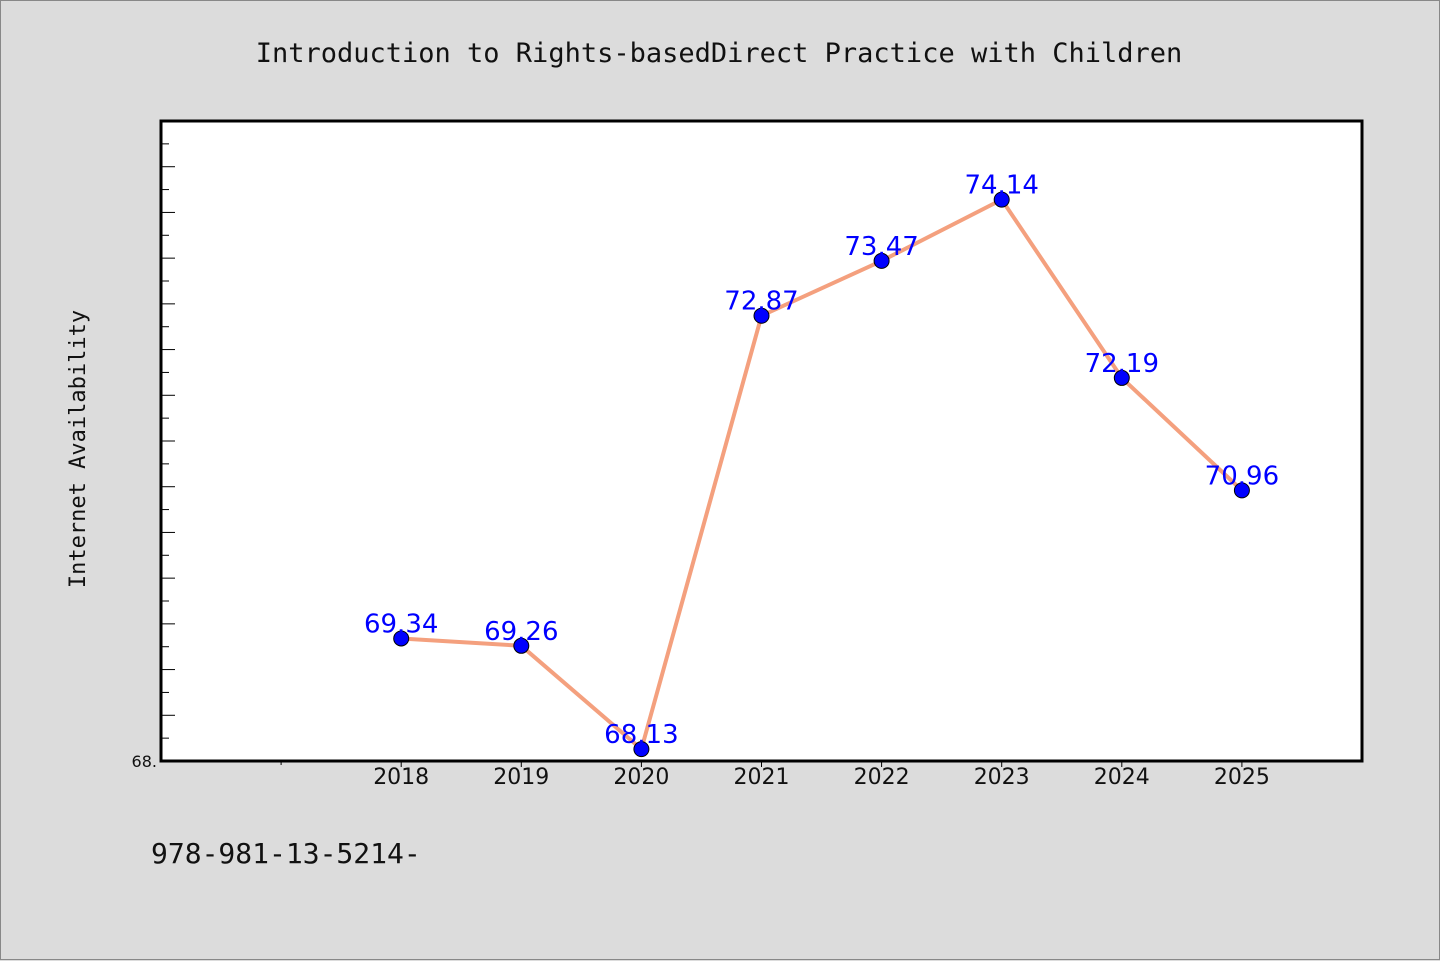  Describe the element at coordinates (1242, 476) in the screenshot. I see `data-label: 70.96` at that location.